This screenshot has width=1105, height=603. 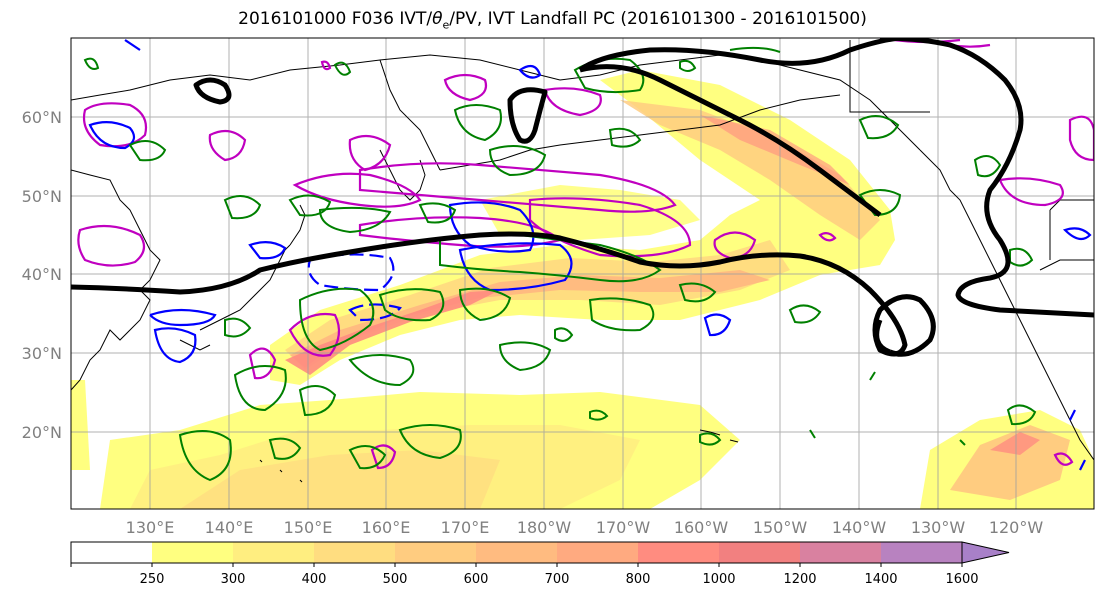 I want to click on lon-label: 170°E, so click(x=465, y=527).